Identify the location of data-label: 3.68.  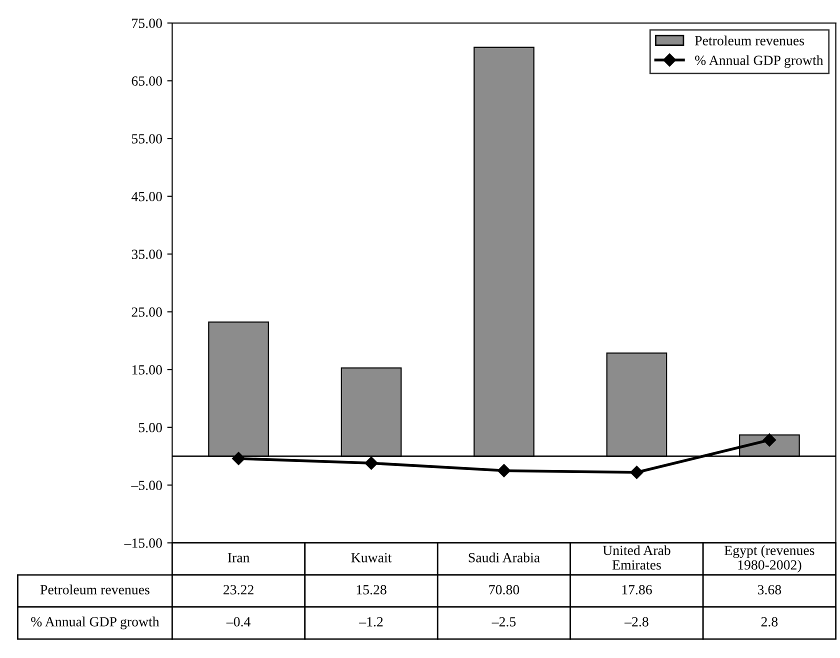
(770, 589).